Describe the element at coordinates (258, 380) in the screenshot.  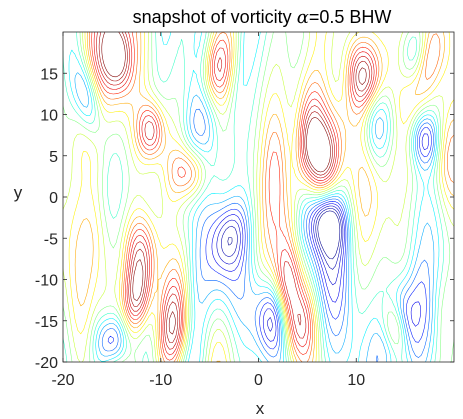
I see `x-tick-label: 0` at that location.